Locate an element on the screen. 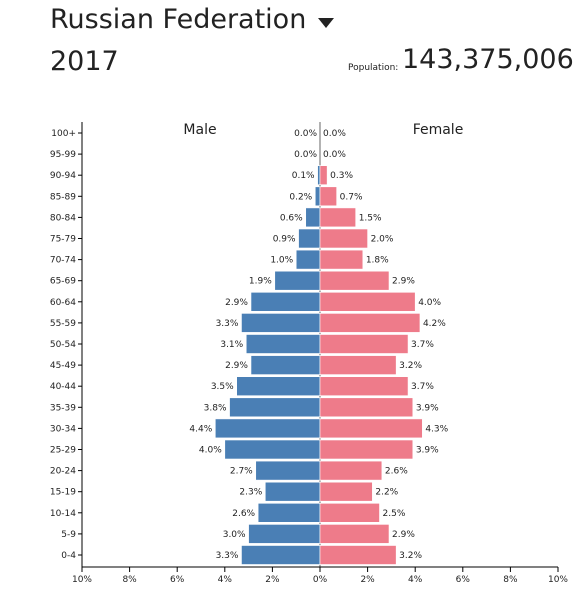 This screenshot has width=576, height=592. y-tick-label: 25-29 is located at coordinates (63, 451).